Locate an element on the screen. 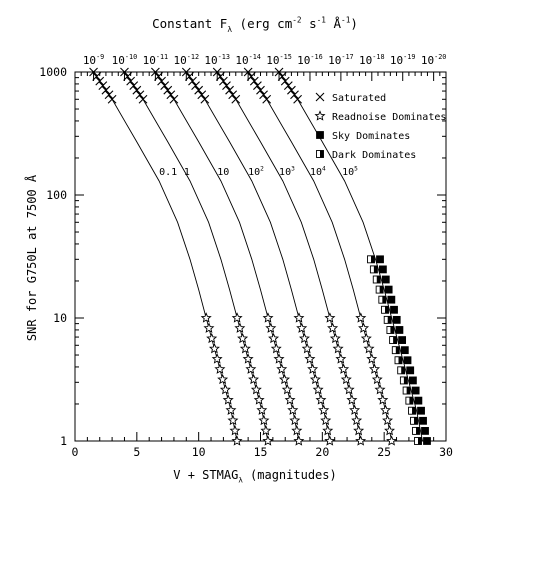 The width and height of the screenshot is (534, 579). bottom-axis: 0 5 10 15 20 25 30 is located at coordinates (262, 445).